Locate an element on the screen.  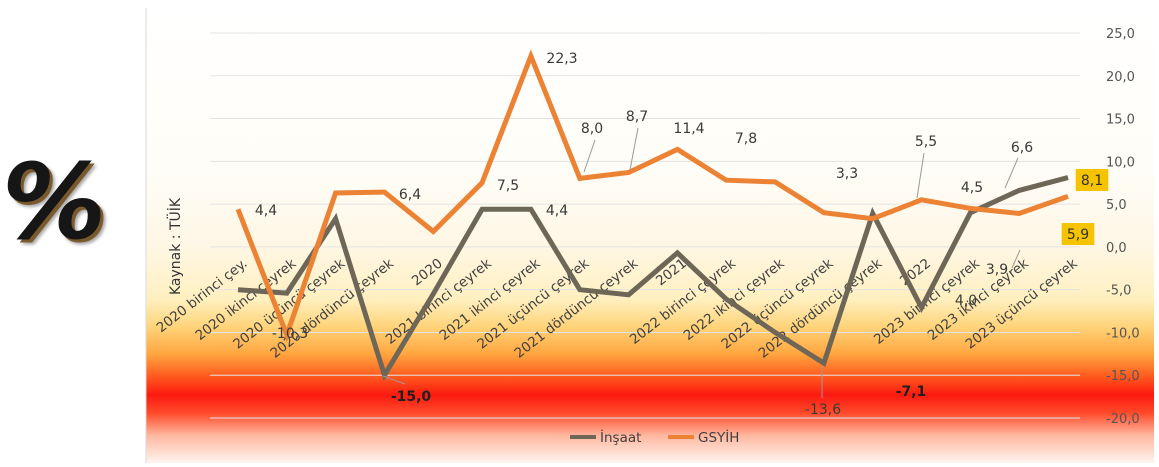
legend-label: GSYİH is located at coordinates (718, 437).